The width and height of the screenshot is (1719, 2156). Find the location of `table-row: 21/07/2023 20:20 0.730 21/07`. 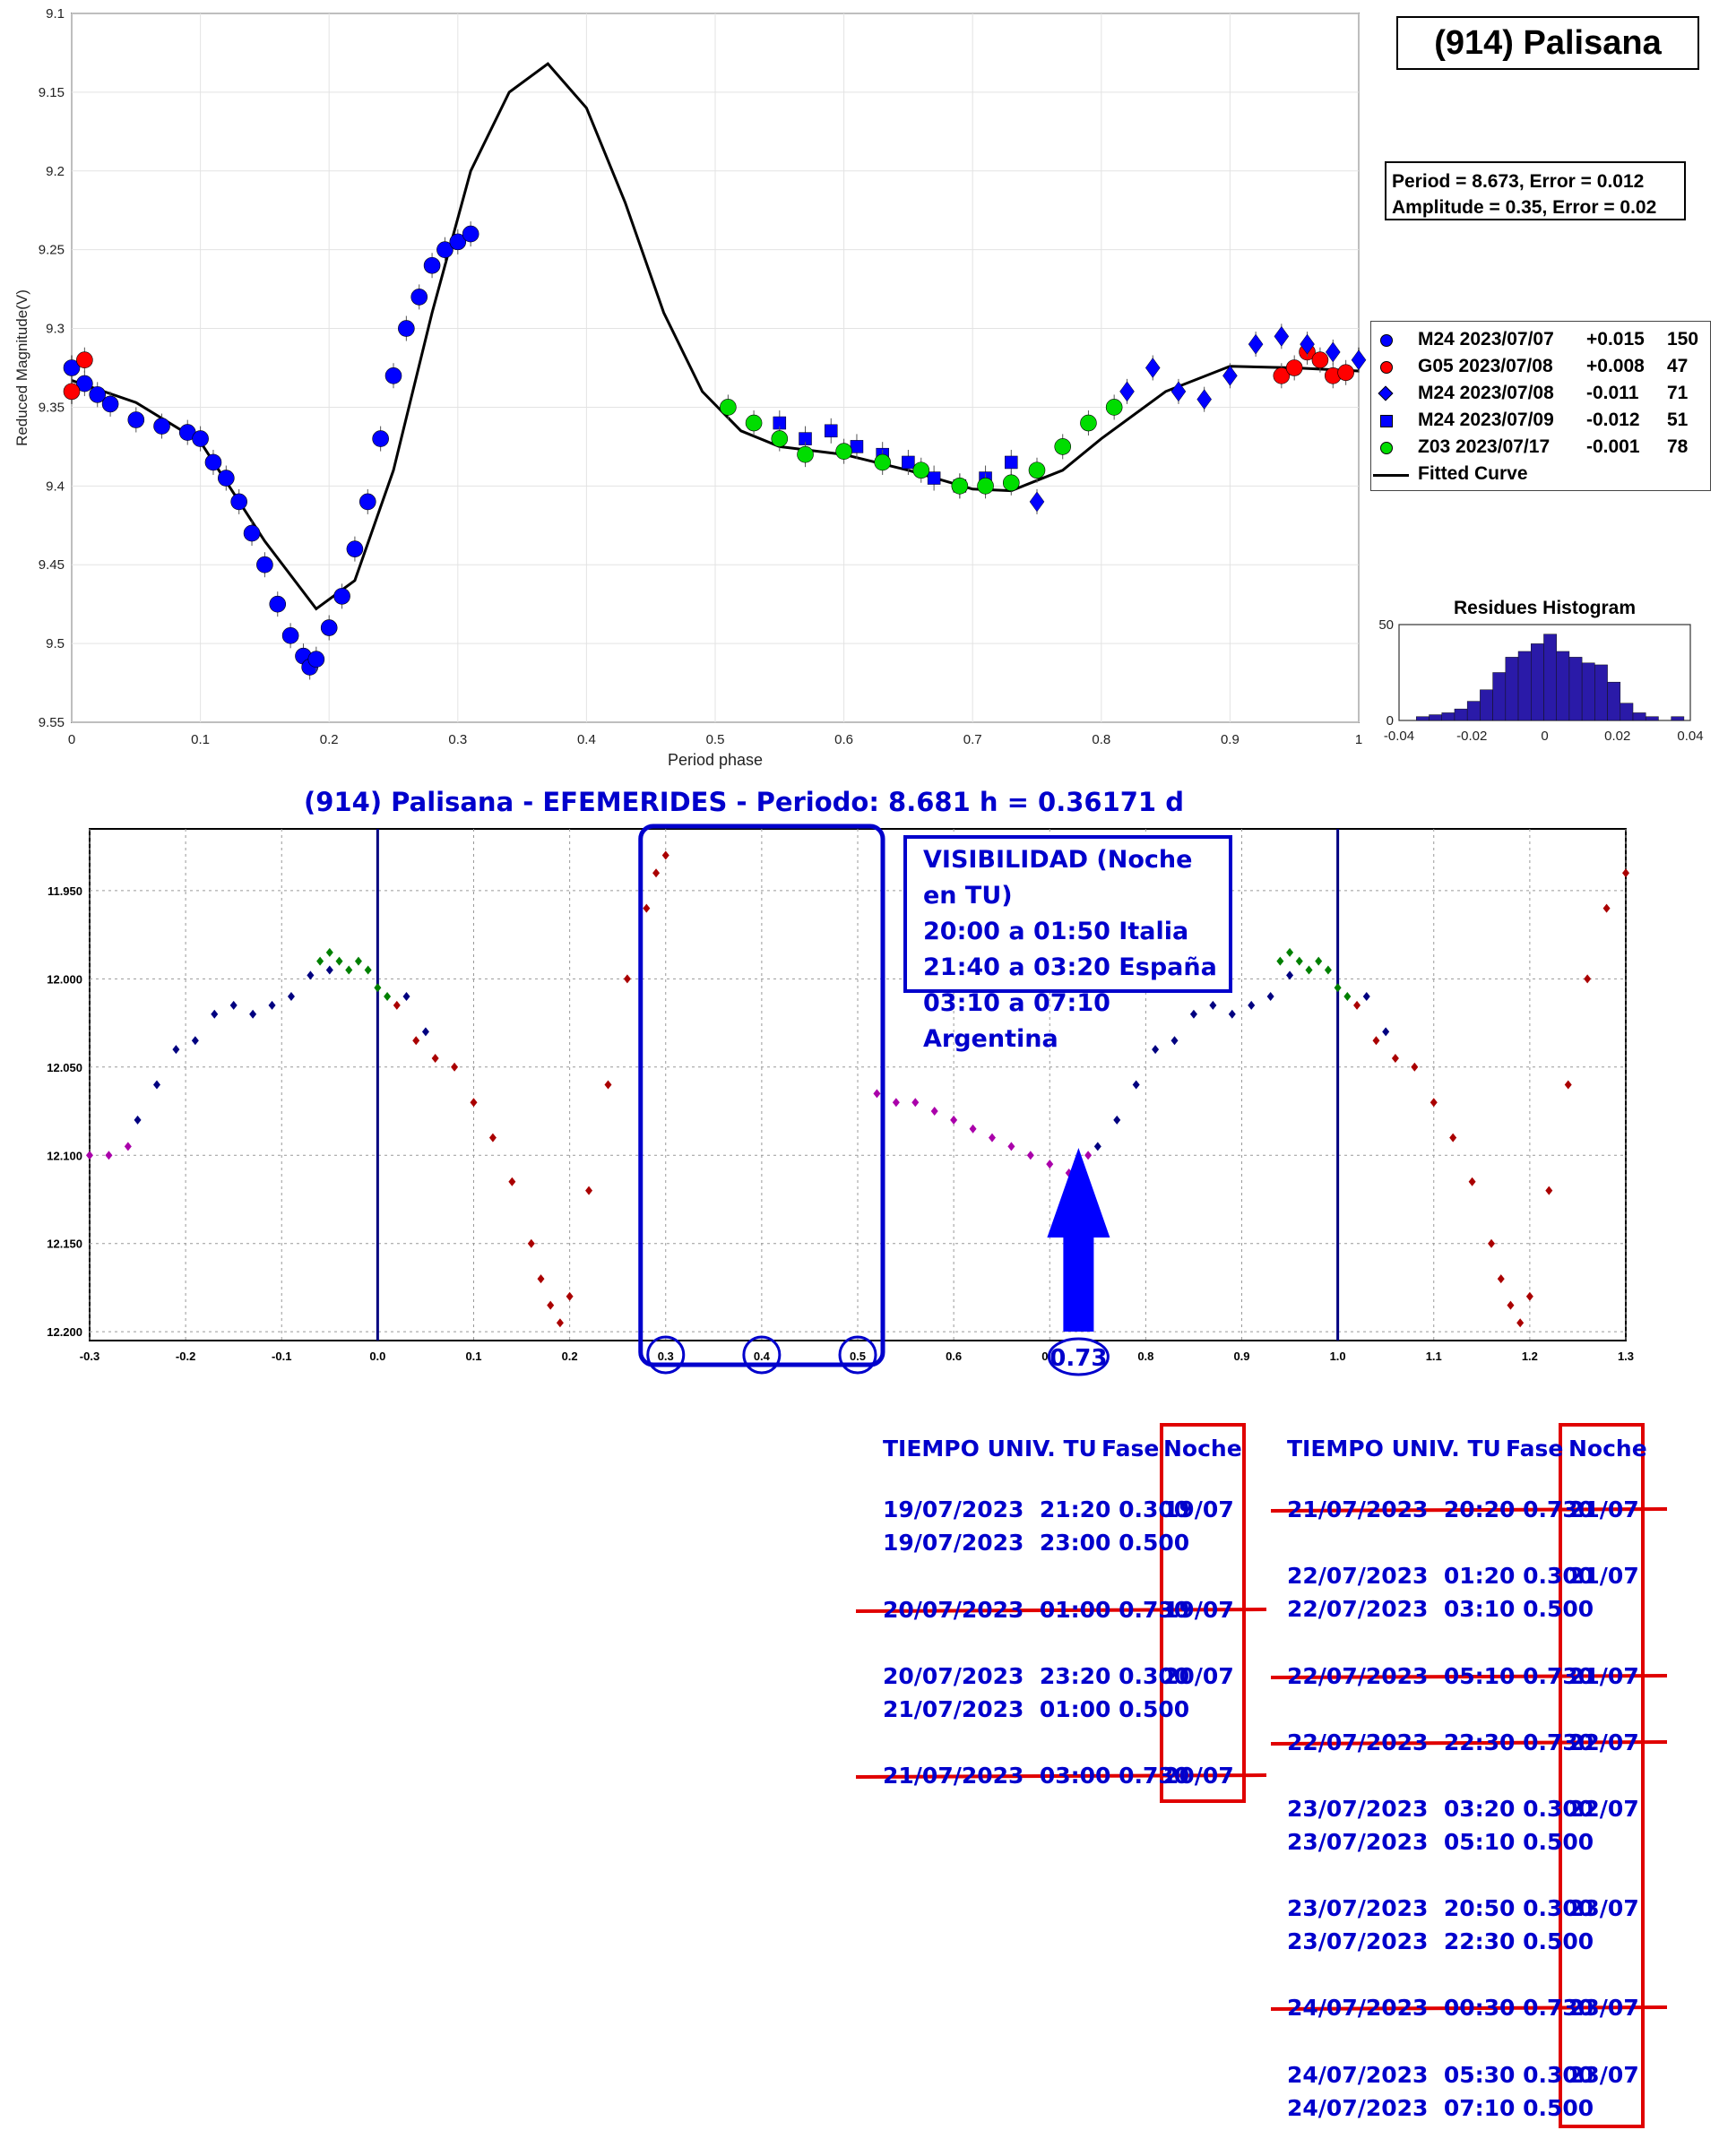

table-row: 21/07/2023 20:20 0.730 21/07 is located at coordinates (1463, 1509).